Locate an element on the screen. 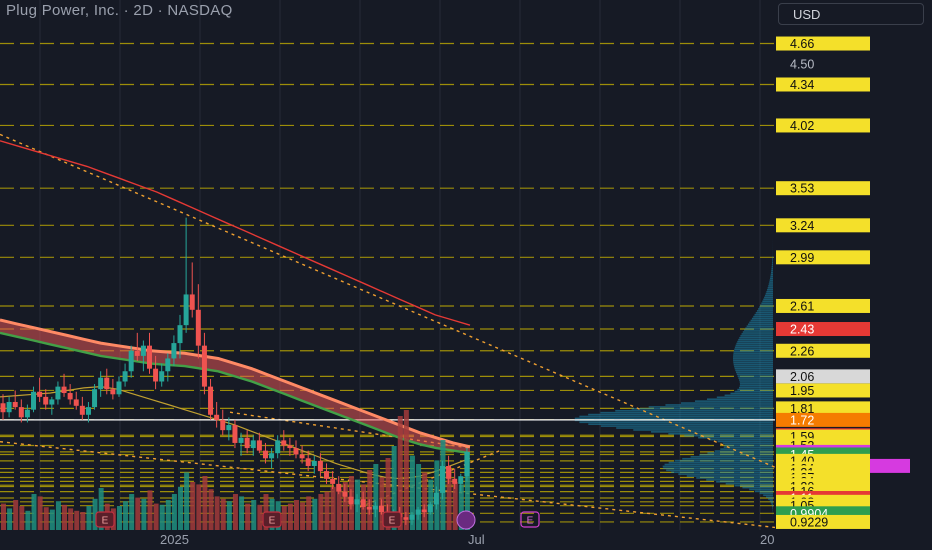  price-label: 0.9229 is located at coordinates (809, 522).